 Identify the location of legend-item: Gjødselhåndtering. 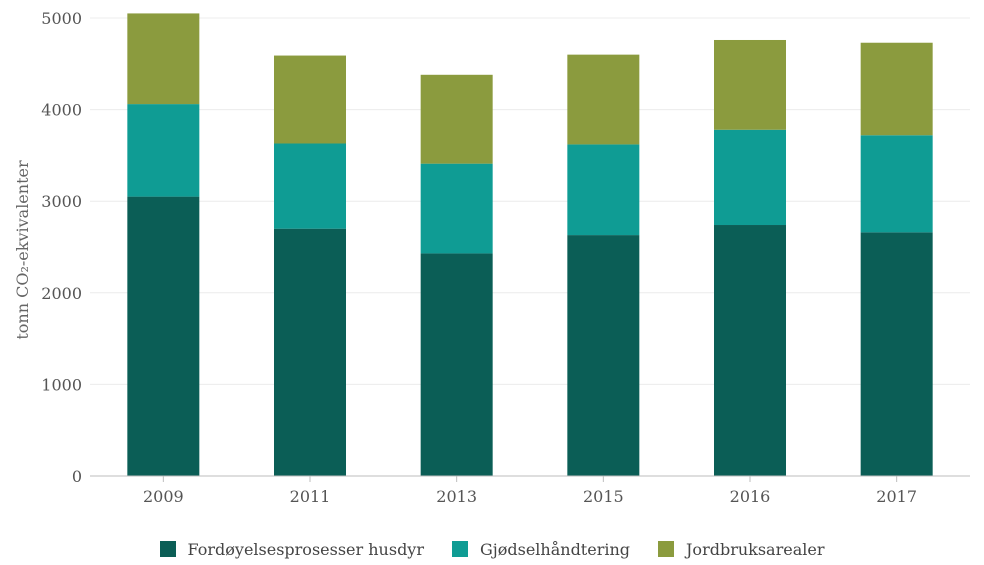
(541, 549).